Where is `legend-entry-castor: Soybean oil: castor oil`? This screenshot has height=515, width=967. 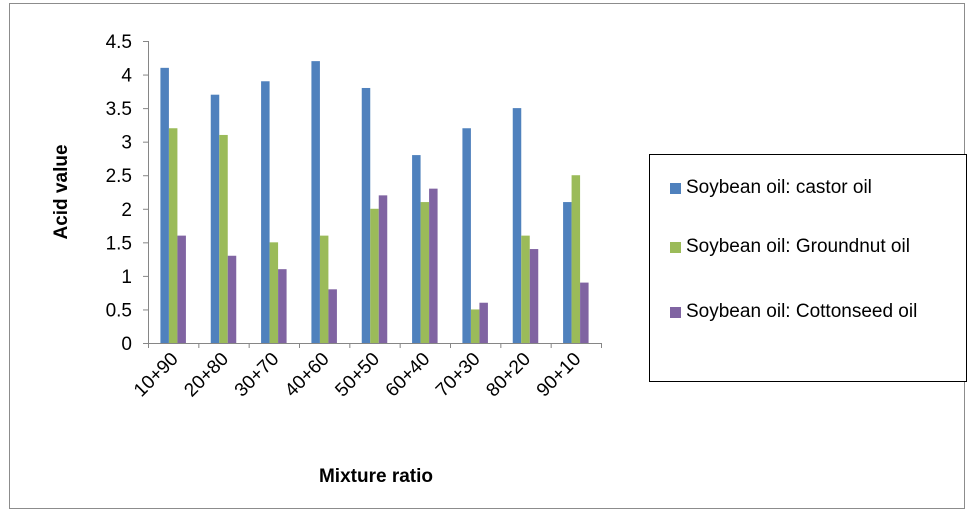 legend-entry-castor: Soybean oil: castor oil is located at coordinates (815, 187).